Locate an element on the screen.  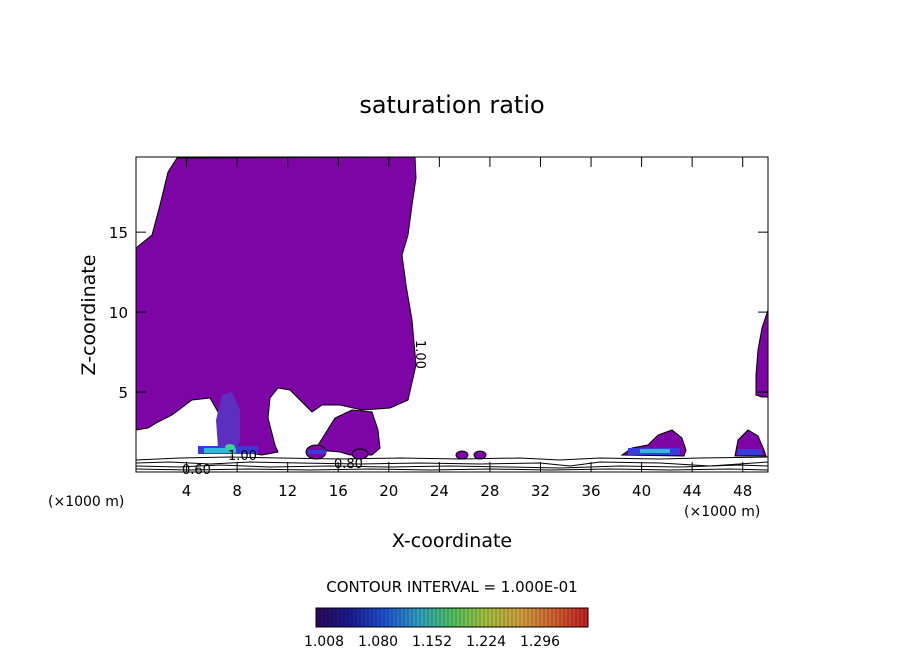
cloud-cell-25k is located at coordinates (462, 455).